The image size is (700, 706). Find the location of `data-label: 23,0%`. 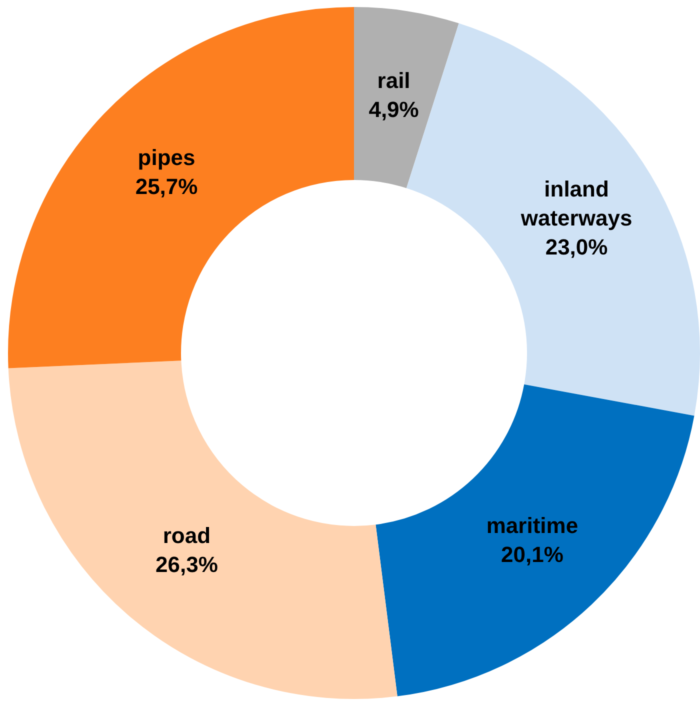

data-label: 23,0% is located at coordinates (576, 247).